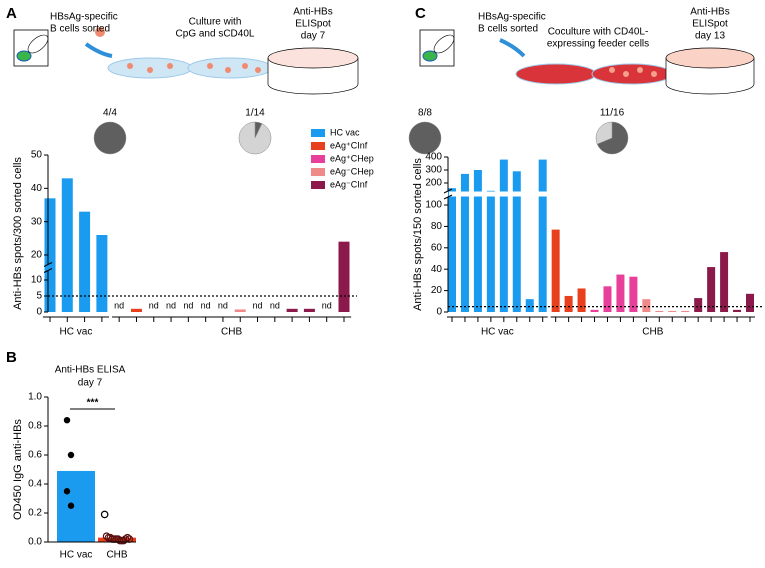 The height and width of the screenshot is (568, 765). Describe the element at coordinates (710, 36) in the screenshot. I see `schematic-label: day 13` at that location.